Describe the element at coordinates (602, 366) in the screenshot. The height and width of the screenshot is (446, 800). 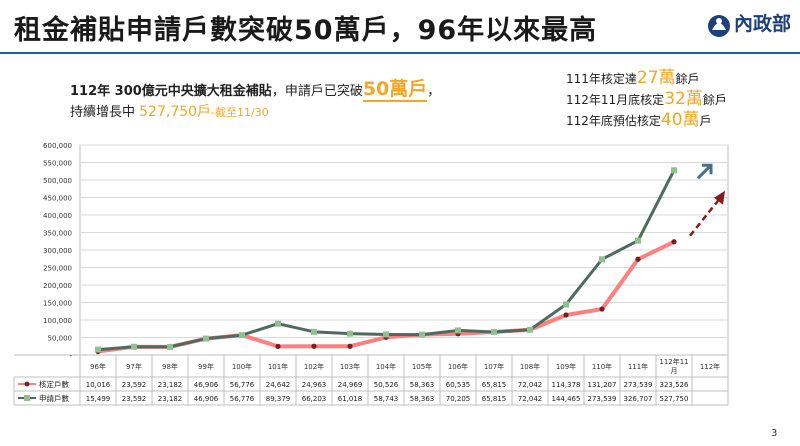
I see `x-tick-label: 110年` at that location.